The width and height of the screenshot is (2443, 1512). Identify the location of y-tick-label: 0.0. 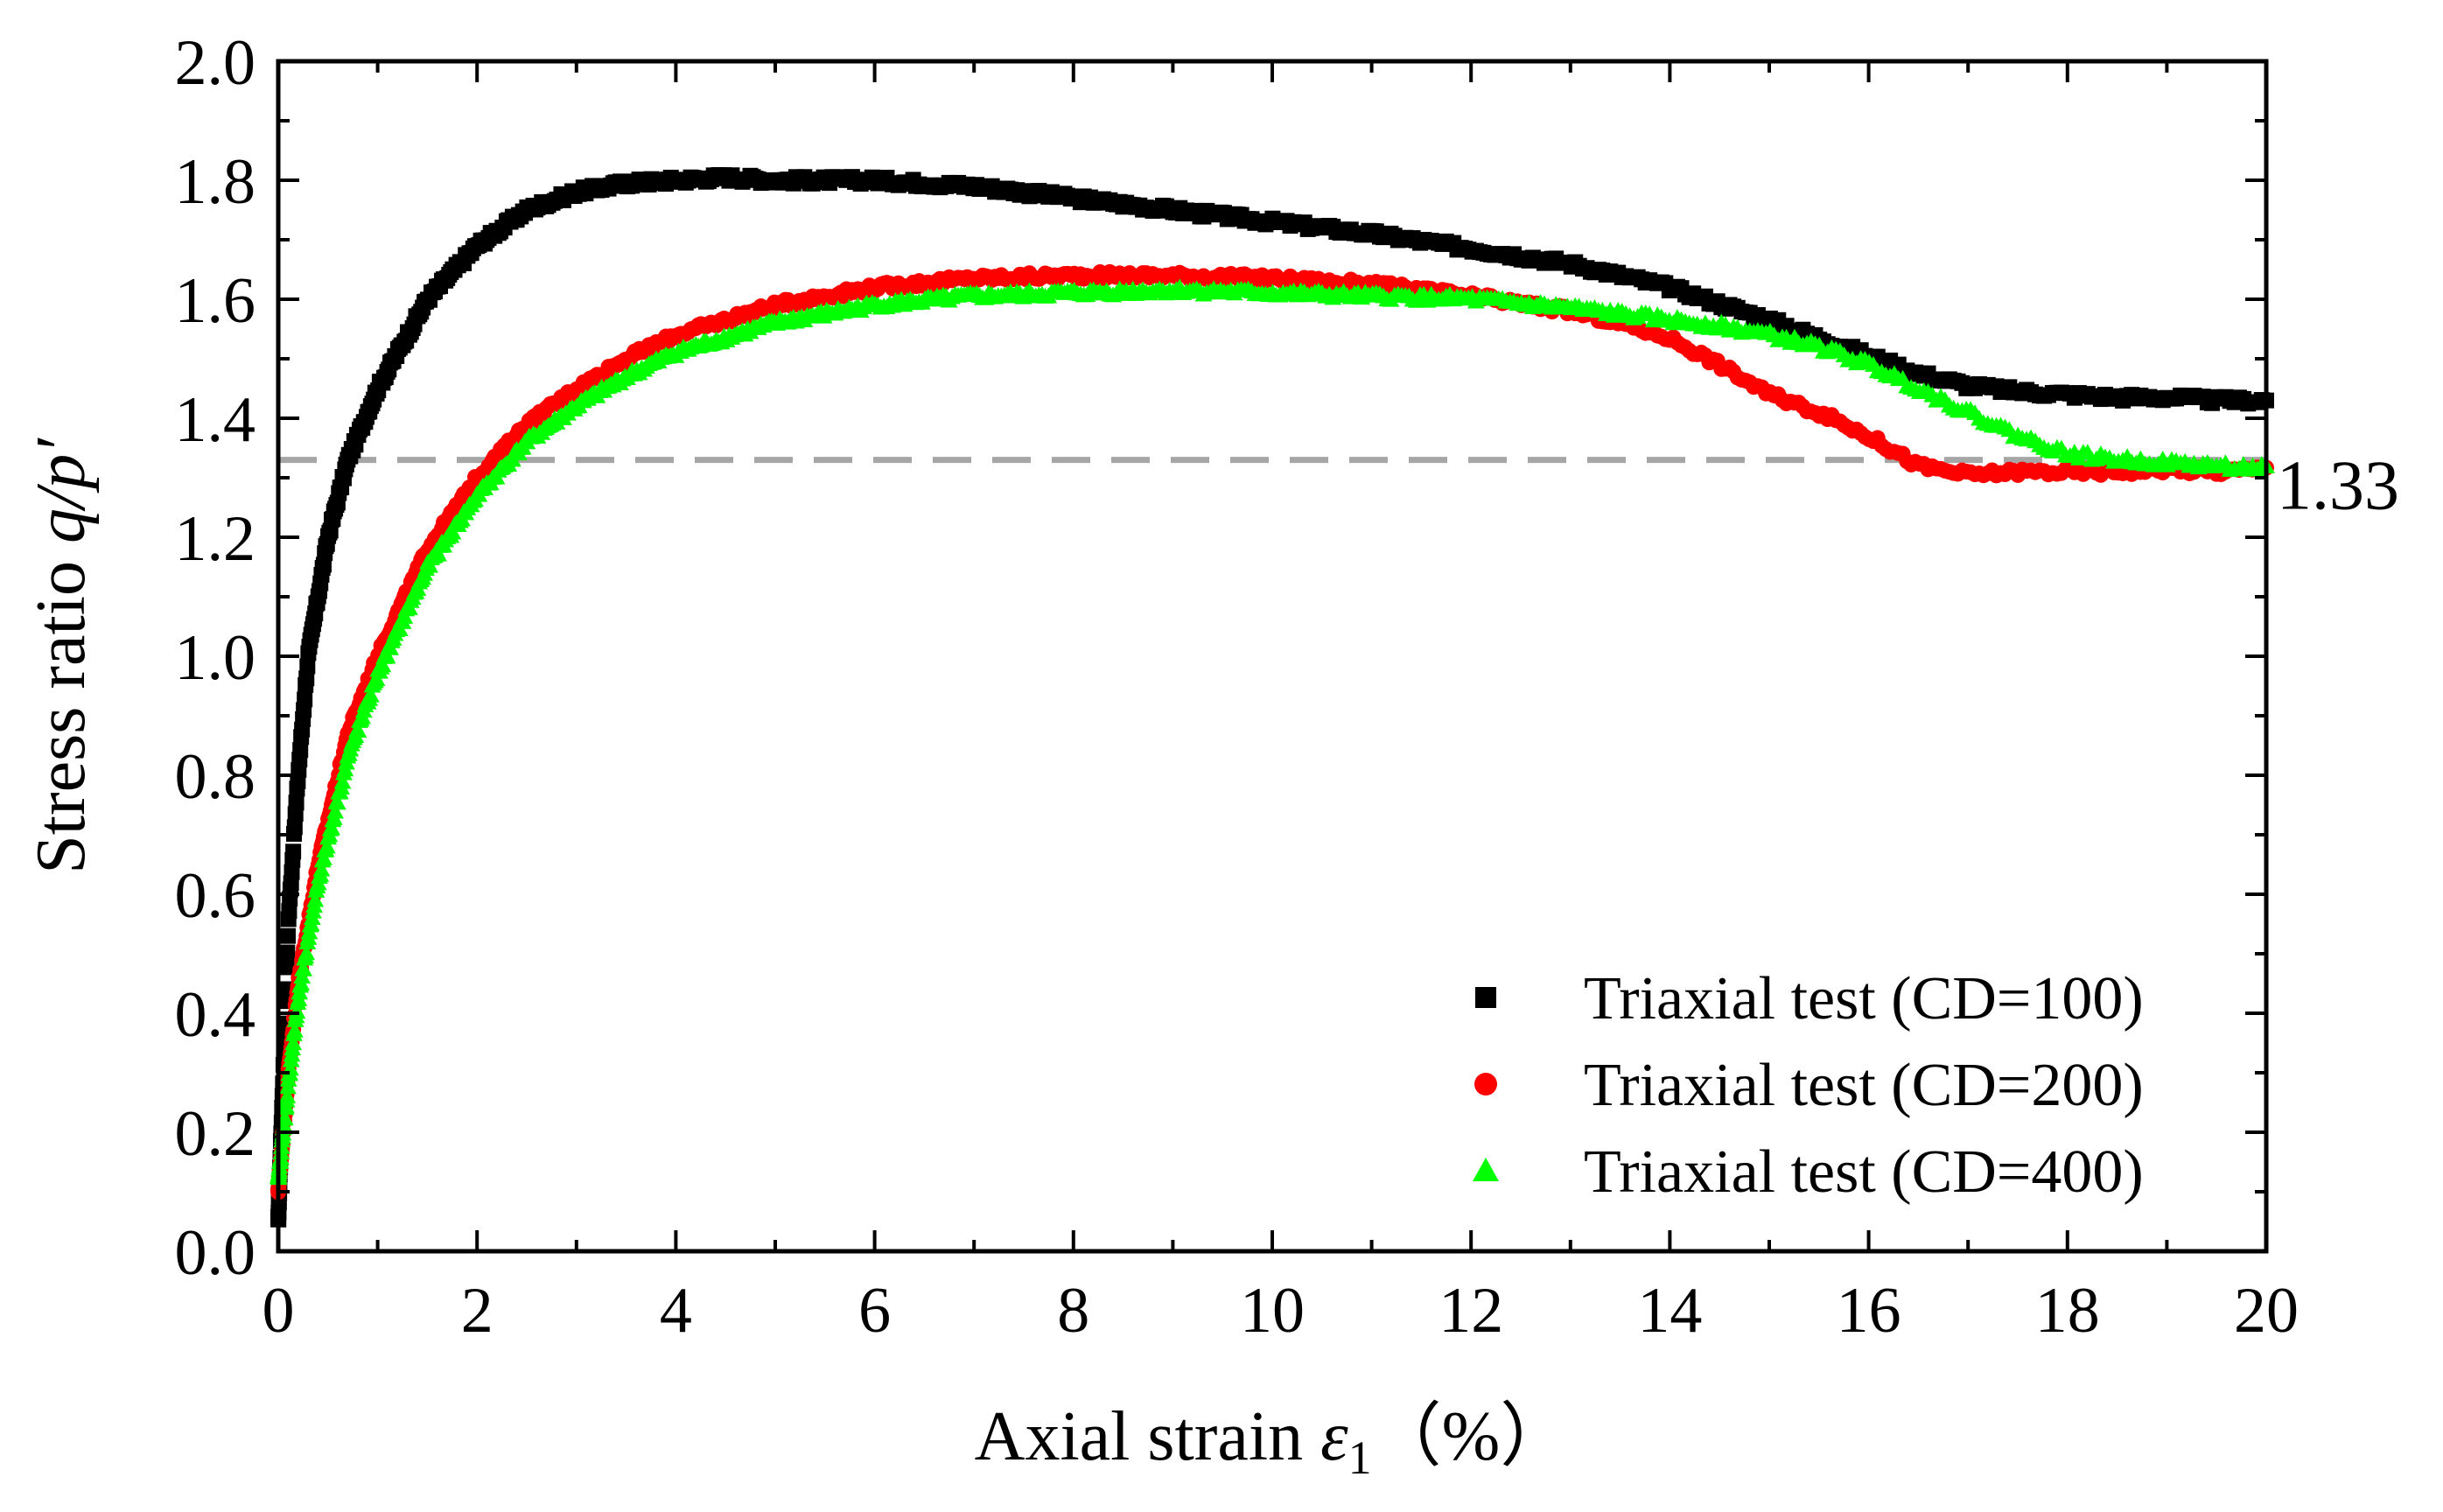
(215, 1253).